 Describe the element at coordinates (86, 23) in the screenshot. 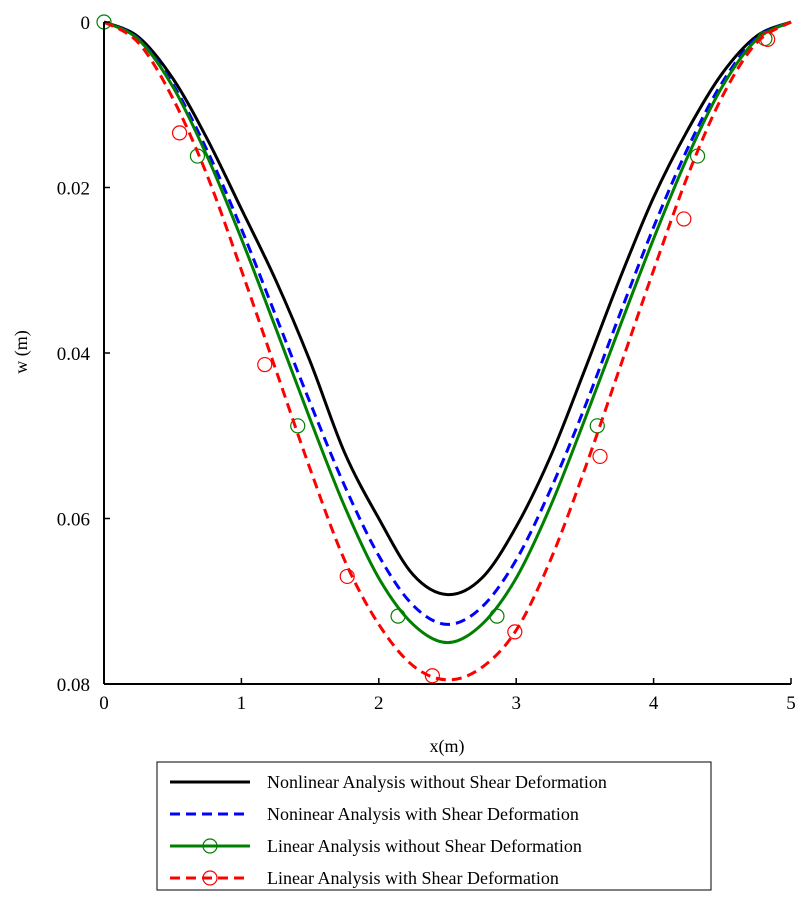

I see `y-tick-label: 0` at that location.